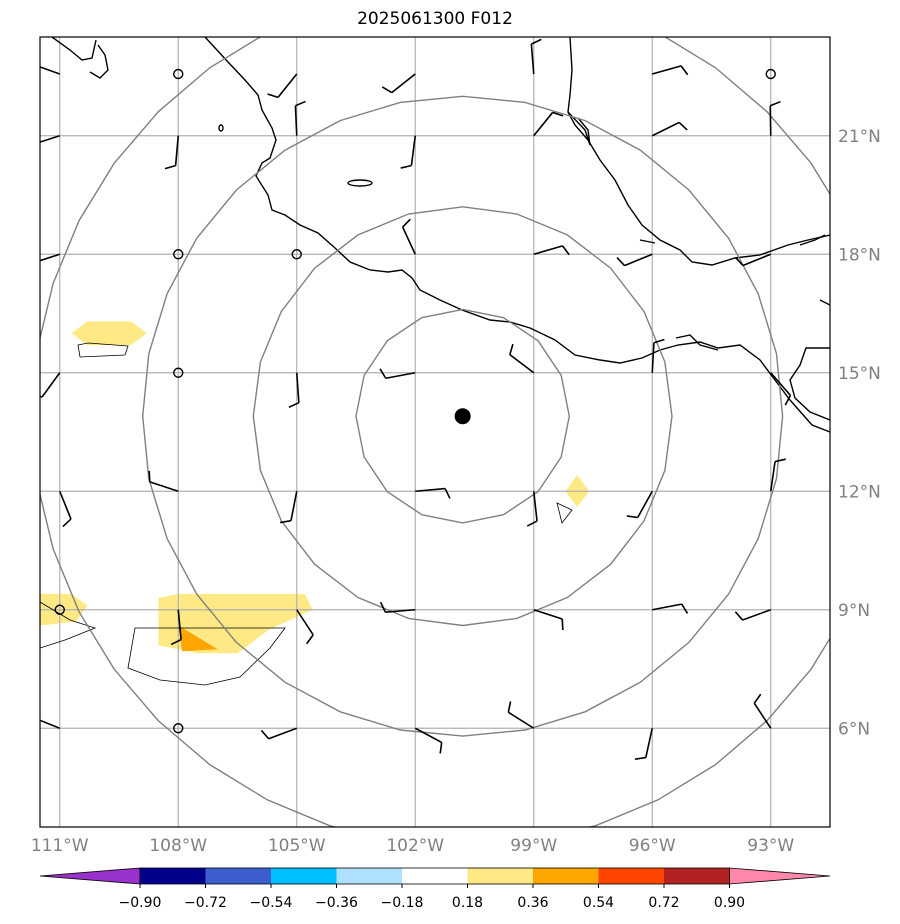 The image size is (900, 924). Describe the element at coordinates (60, 846) in the screenshot. I see `lon-tick-label: 111°W` at that location.